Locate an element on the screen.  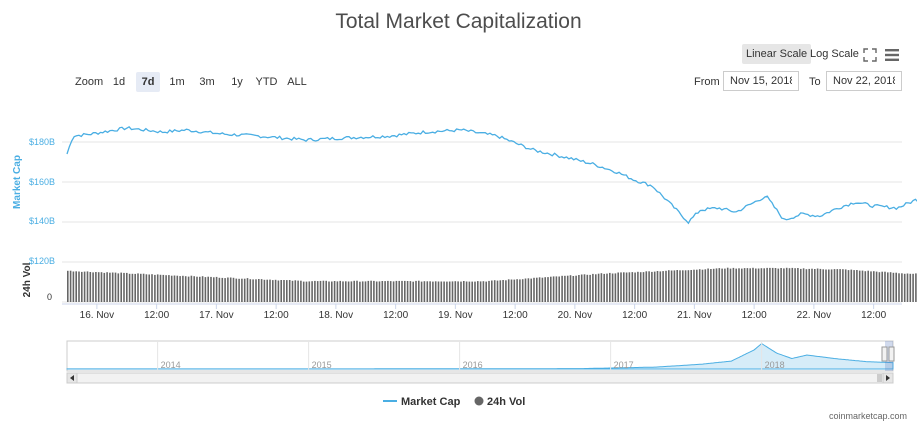
zoom-ytd-button: YTD is located at coordinates (266, 82).